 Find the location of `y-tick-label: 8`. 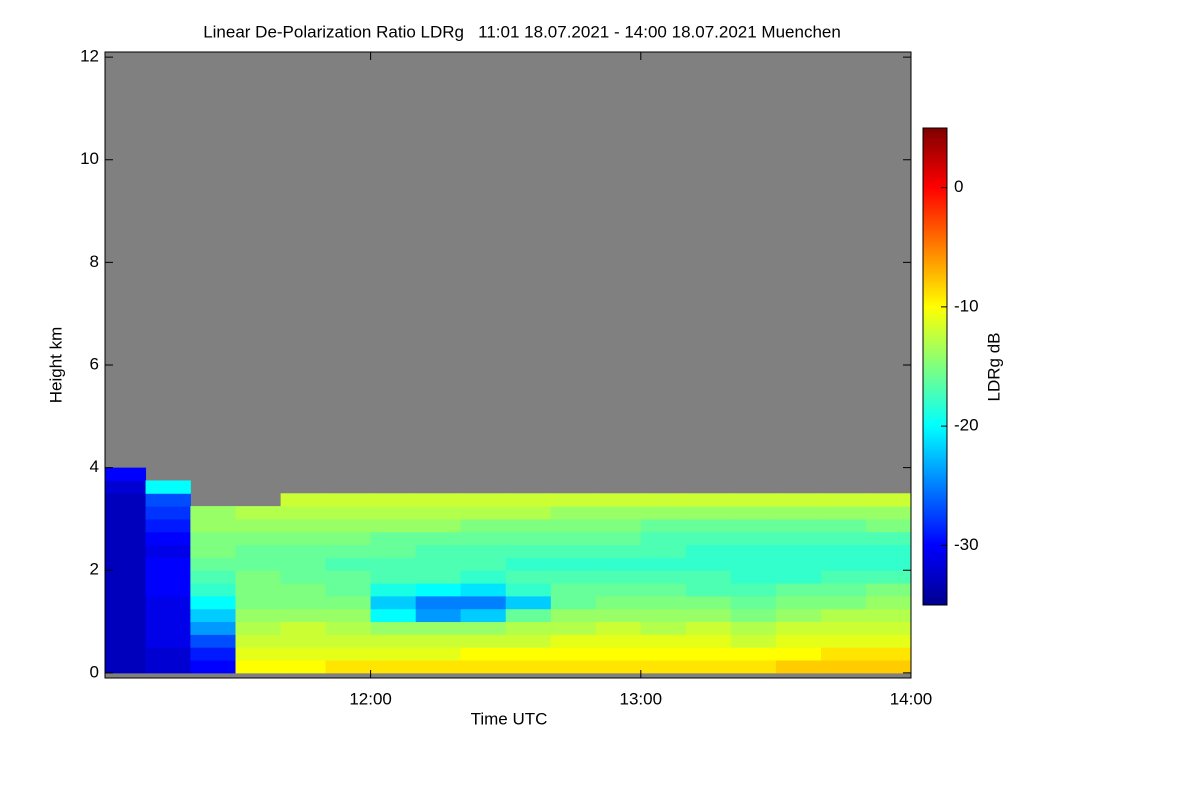

y-tick-label: 8 is located at coordinates (94, 261).